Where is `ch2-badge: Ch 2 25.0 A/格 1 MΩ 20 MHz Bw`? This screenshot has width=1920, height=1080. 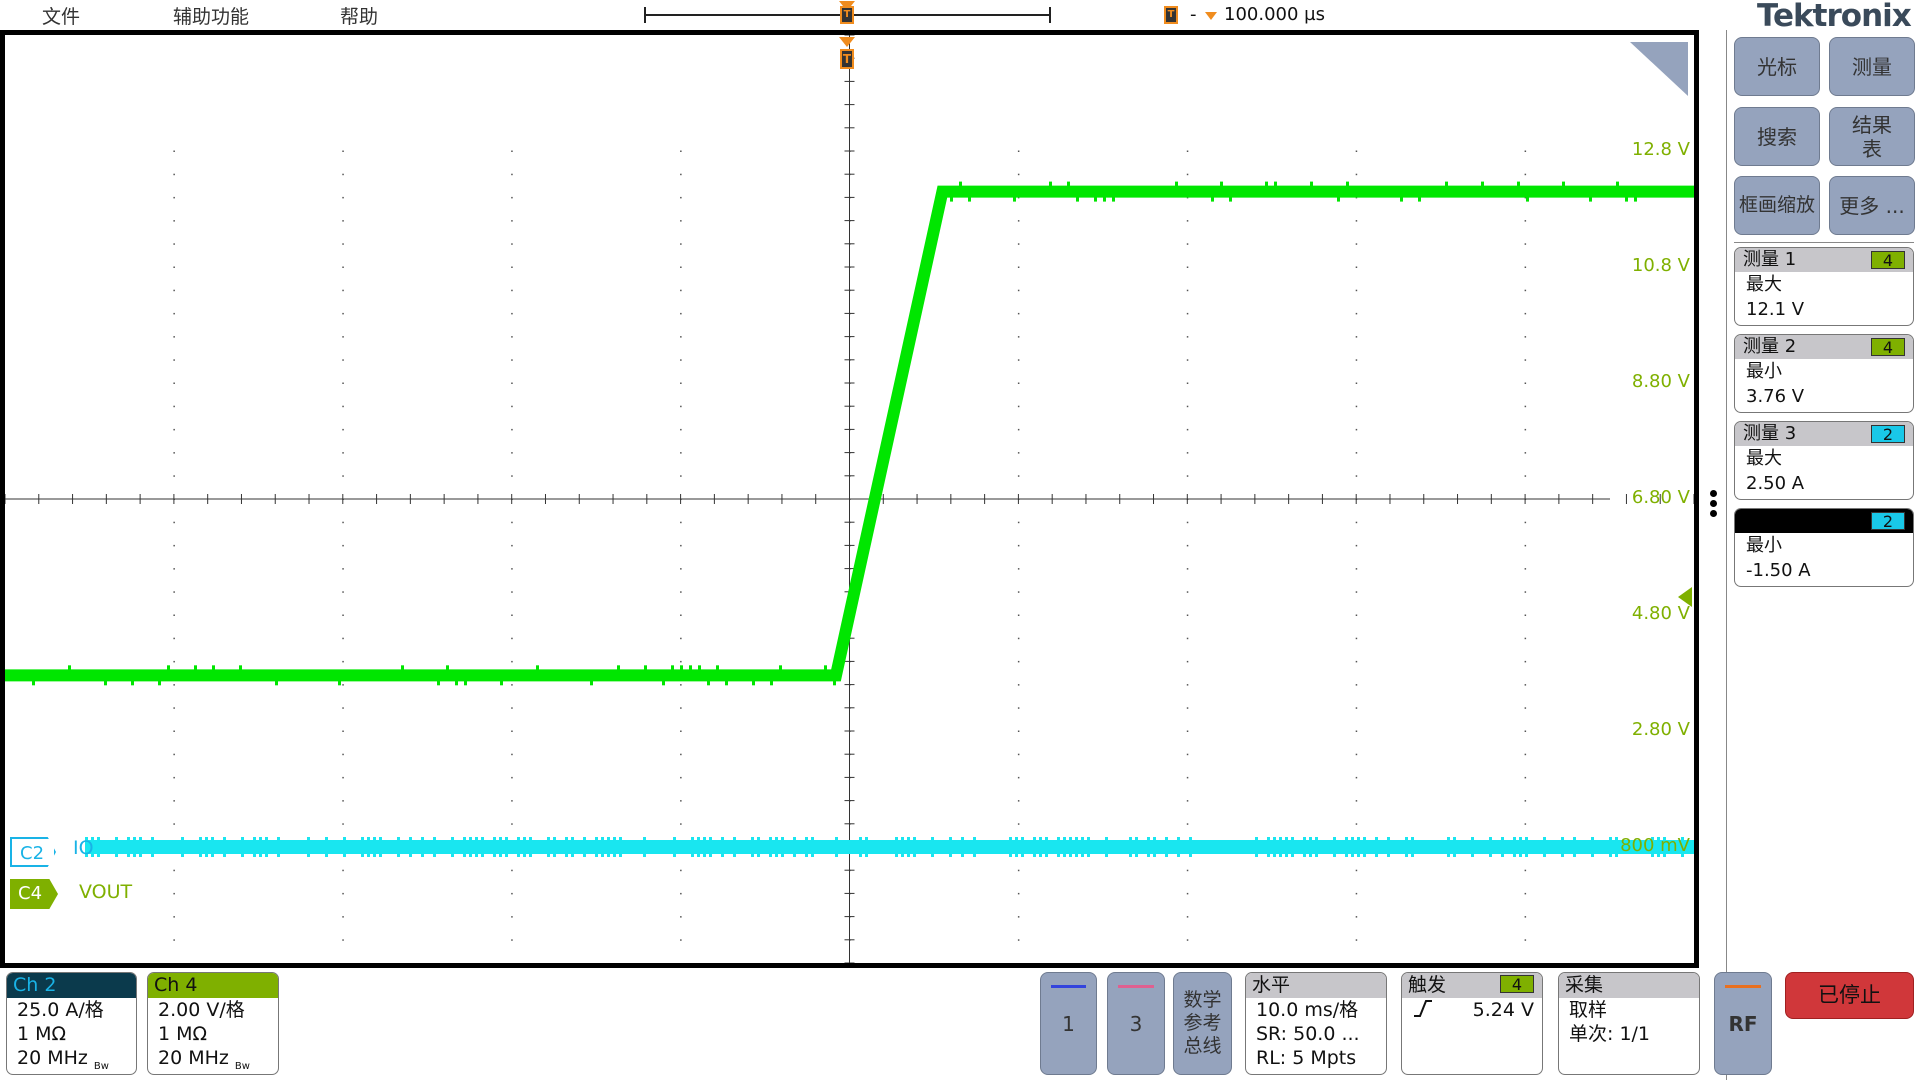 ch2-badge: Ch 2 25.0 A/格 1 MΩ 20 MHz Bw is located at coordinates (71, 1023).